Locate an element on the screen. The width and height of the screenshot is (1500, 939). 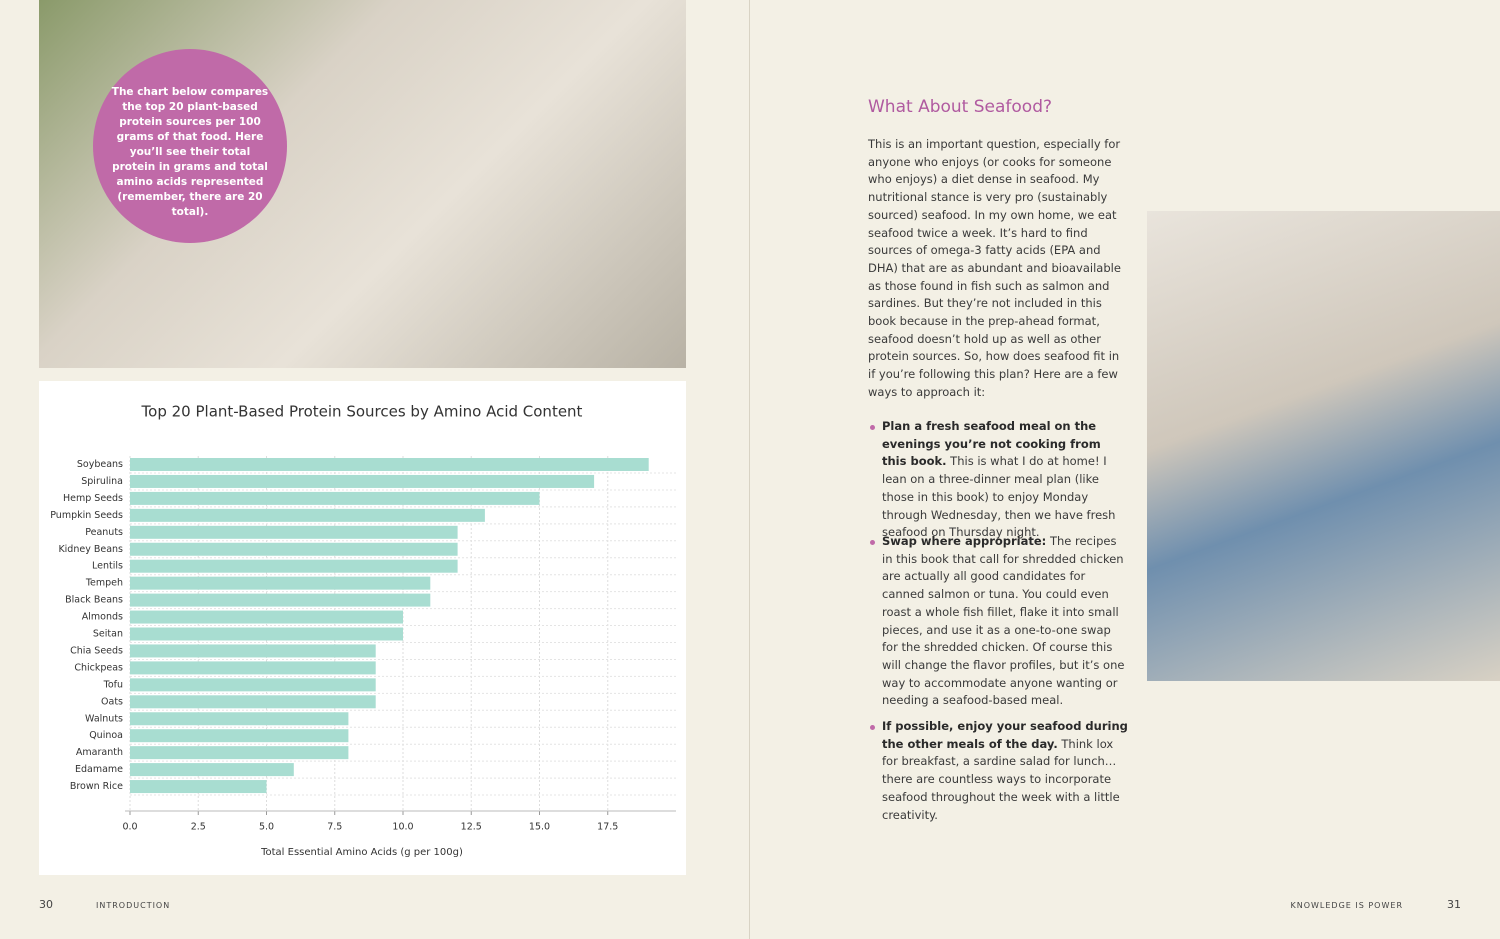
x-axis-label: Total Essential Amino Acids (g per 100g) is located at coordinates (361, 852).